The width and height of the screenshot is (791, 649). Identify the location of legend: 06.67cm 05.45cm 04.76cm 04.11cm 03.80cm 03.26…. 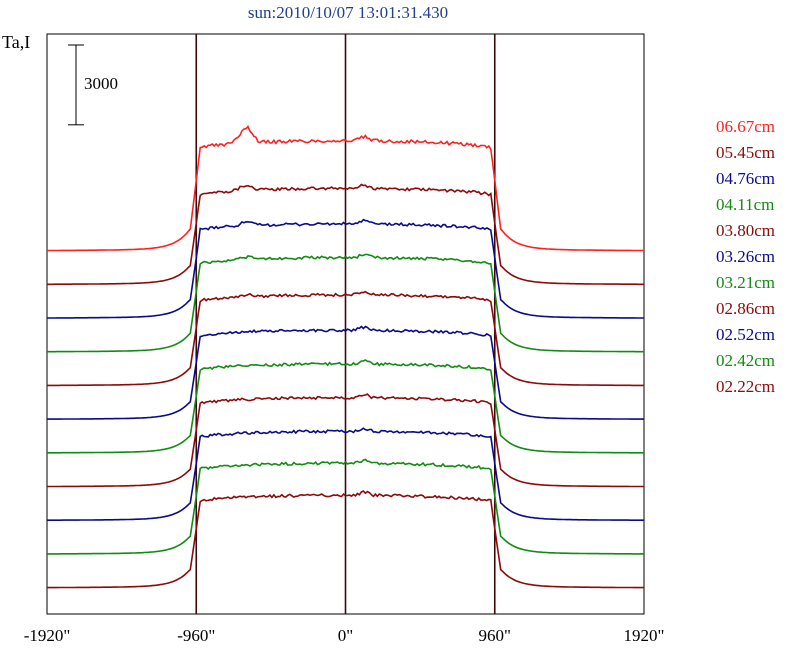
(745, 259).